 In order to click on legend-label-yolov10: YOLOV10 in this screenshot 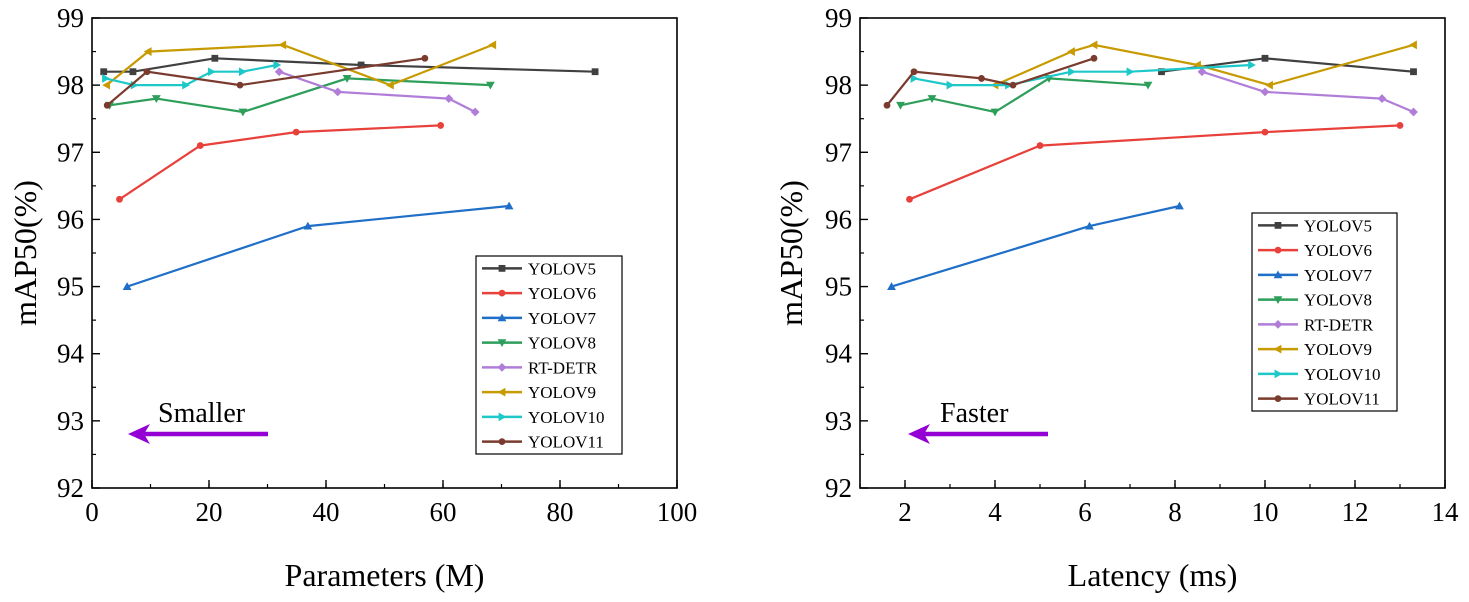, I will do `click(1342, 374)`.